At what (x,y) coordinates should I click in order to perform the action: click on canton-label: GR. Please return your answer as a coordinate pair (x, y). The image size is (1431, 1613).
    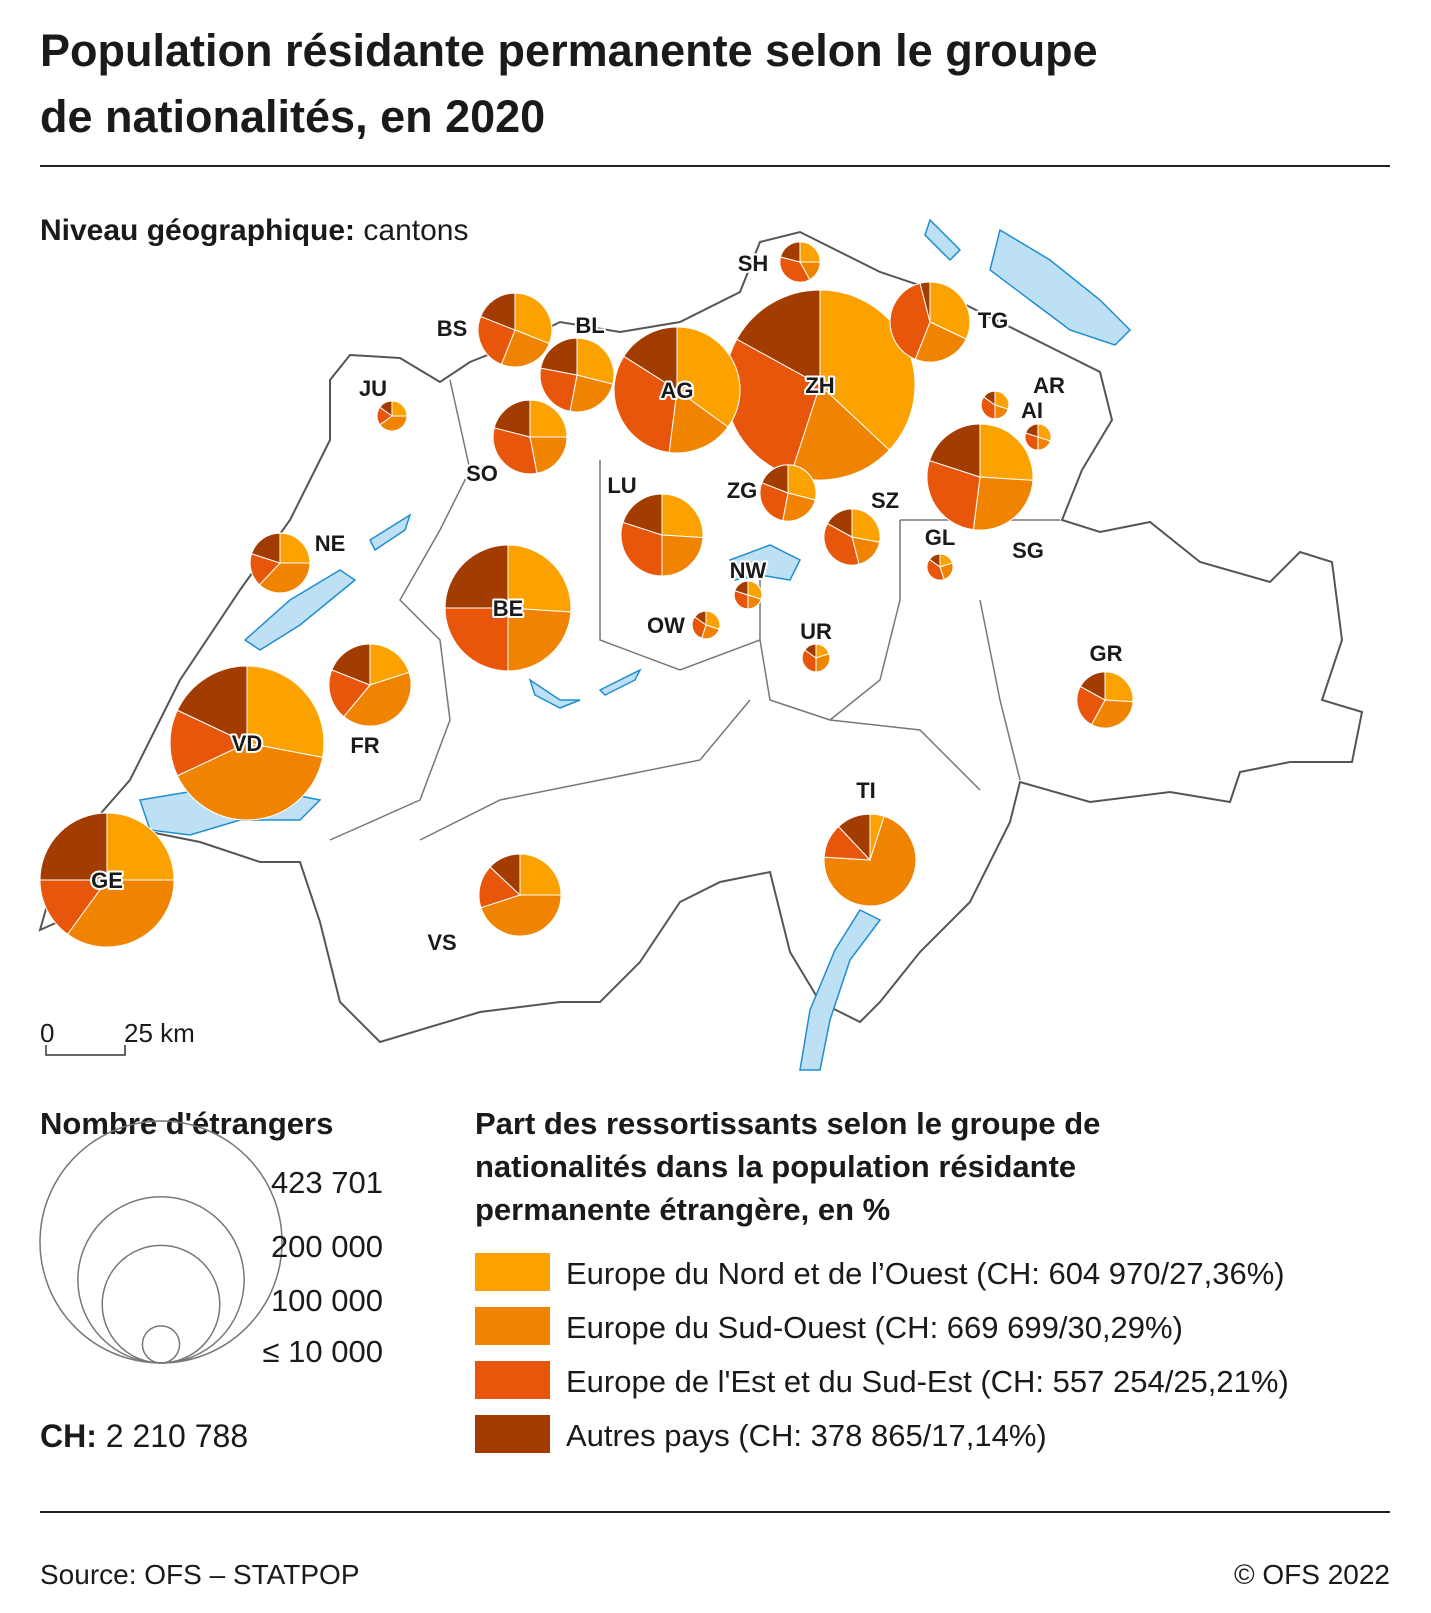
    Looking at the image, I should click on (1106, 653).